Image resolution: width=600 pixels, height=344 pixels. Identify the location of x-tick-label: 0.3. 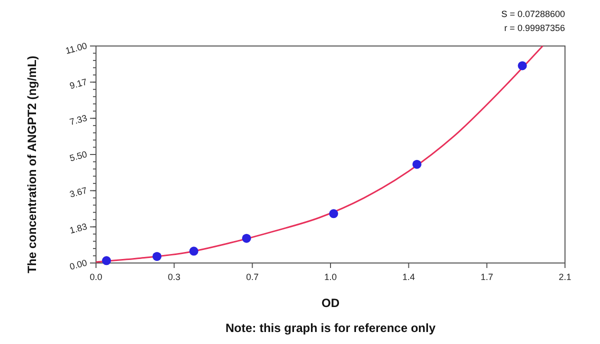
(174, 277).